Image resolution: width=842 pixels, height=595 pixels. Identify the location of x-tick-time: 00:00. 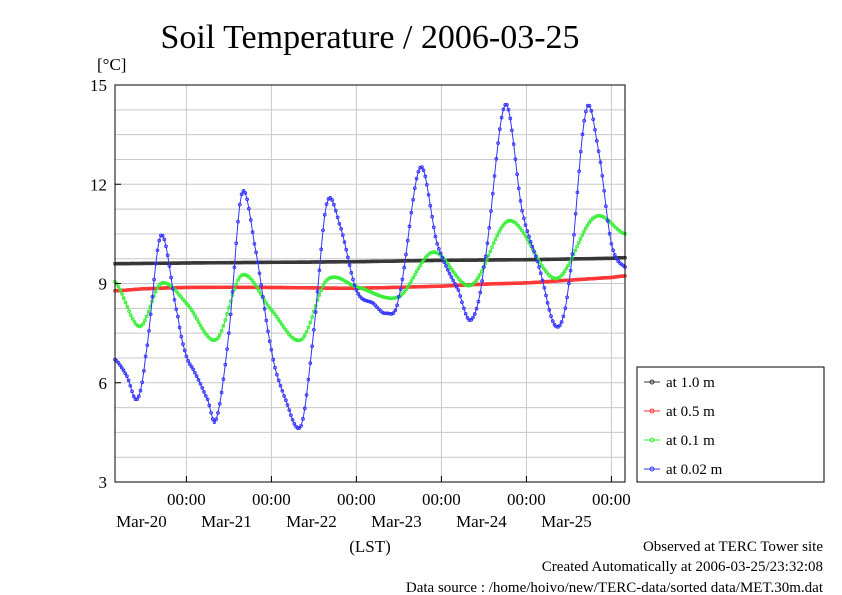
(526, 499).